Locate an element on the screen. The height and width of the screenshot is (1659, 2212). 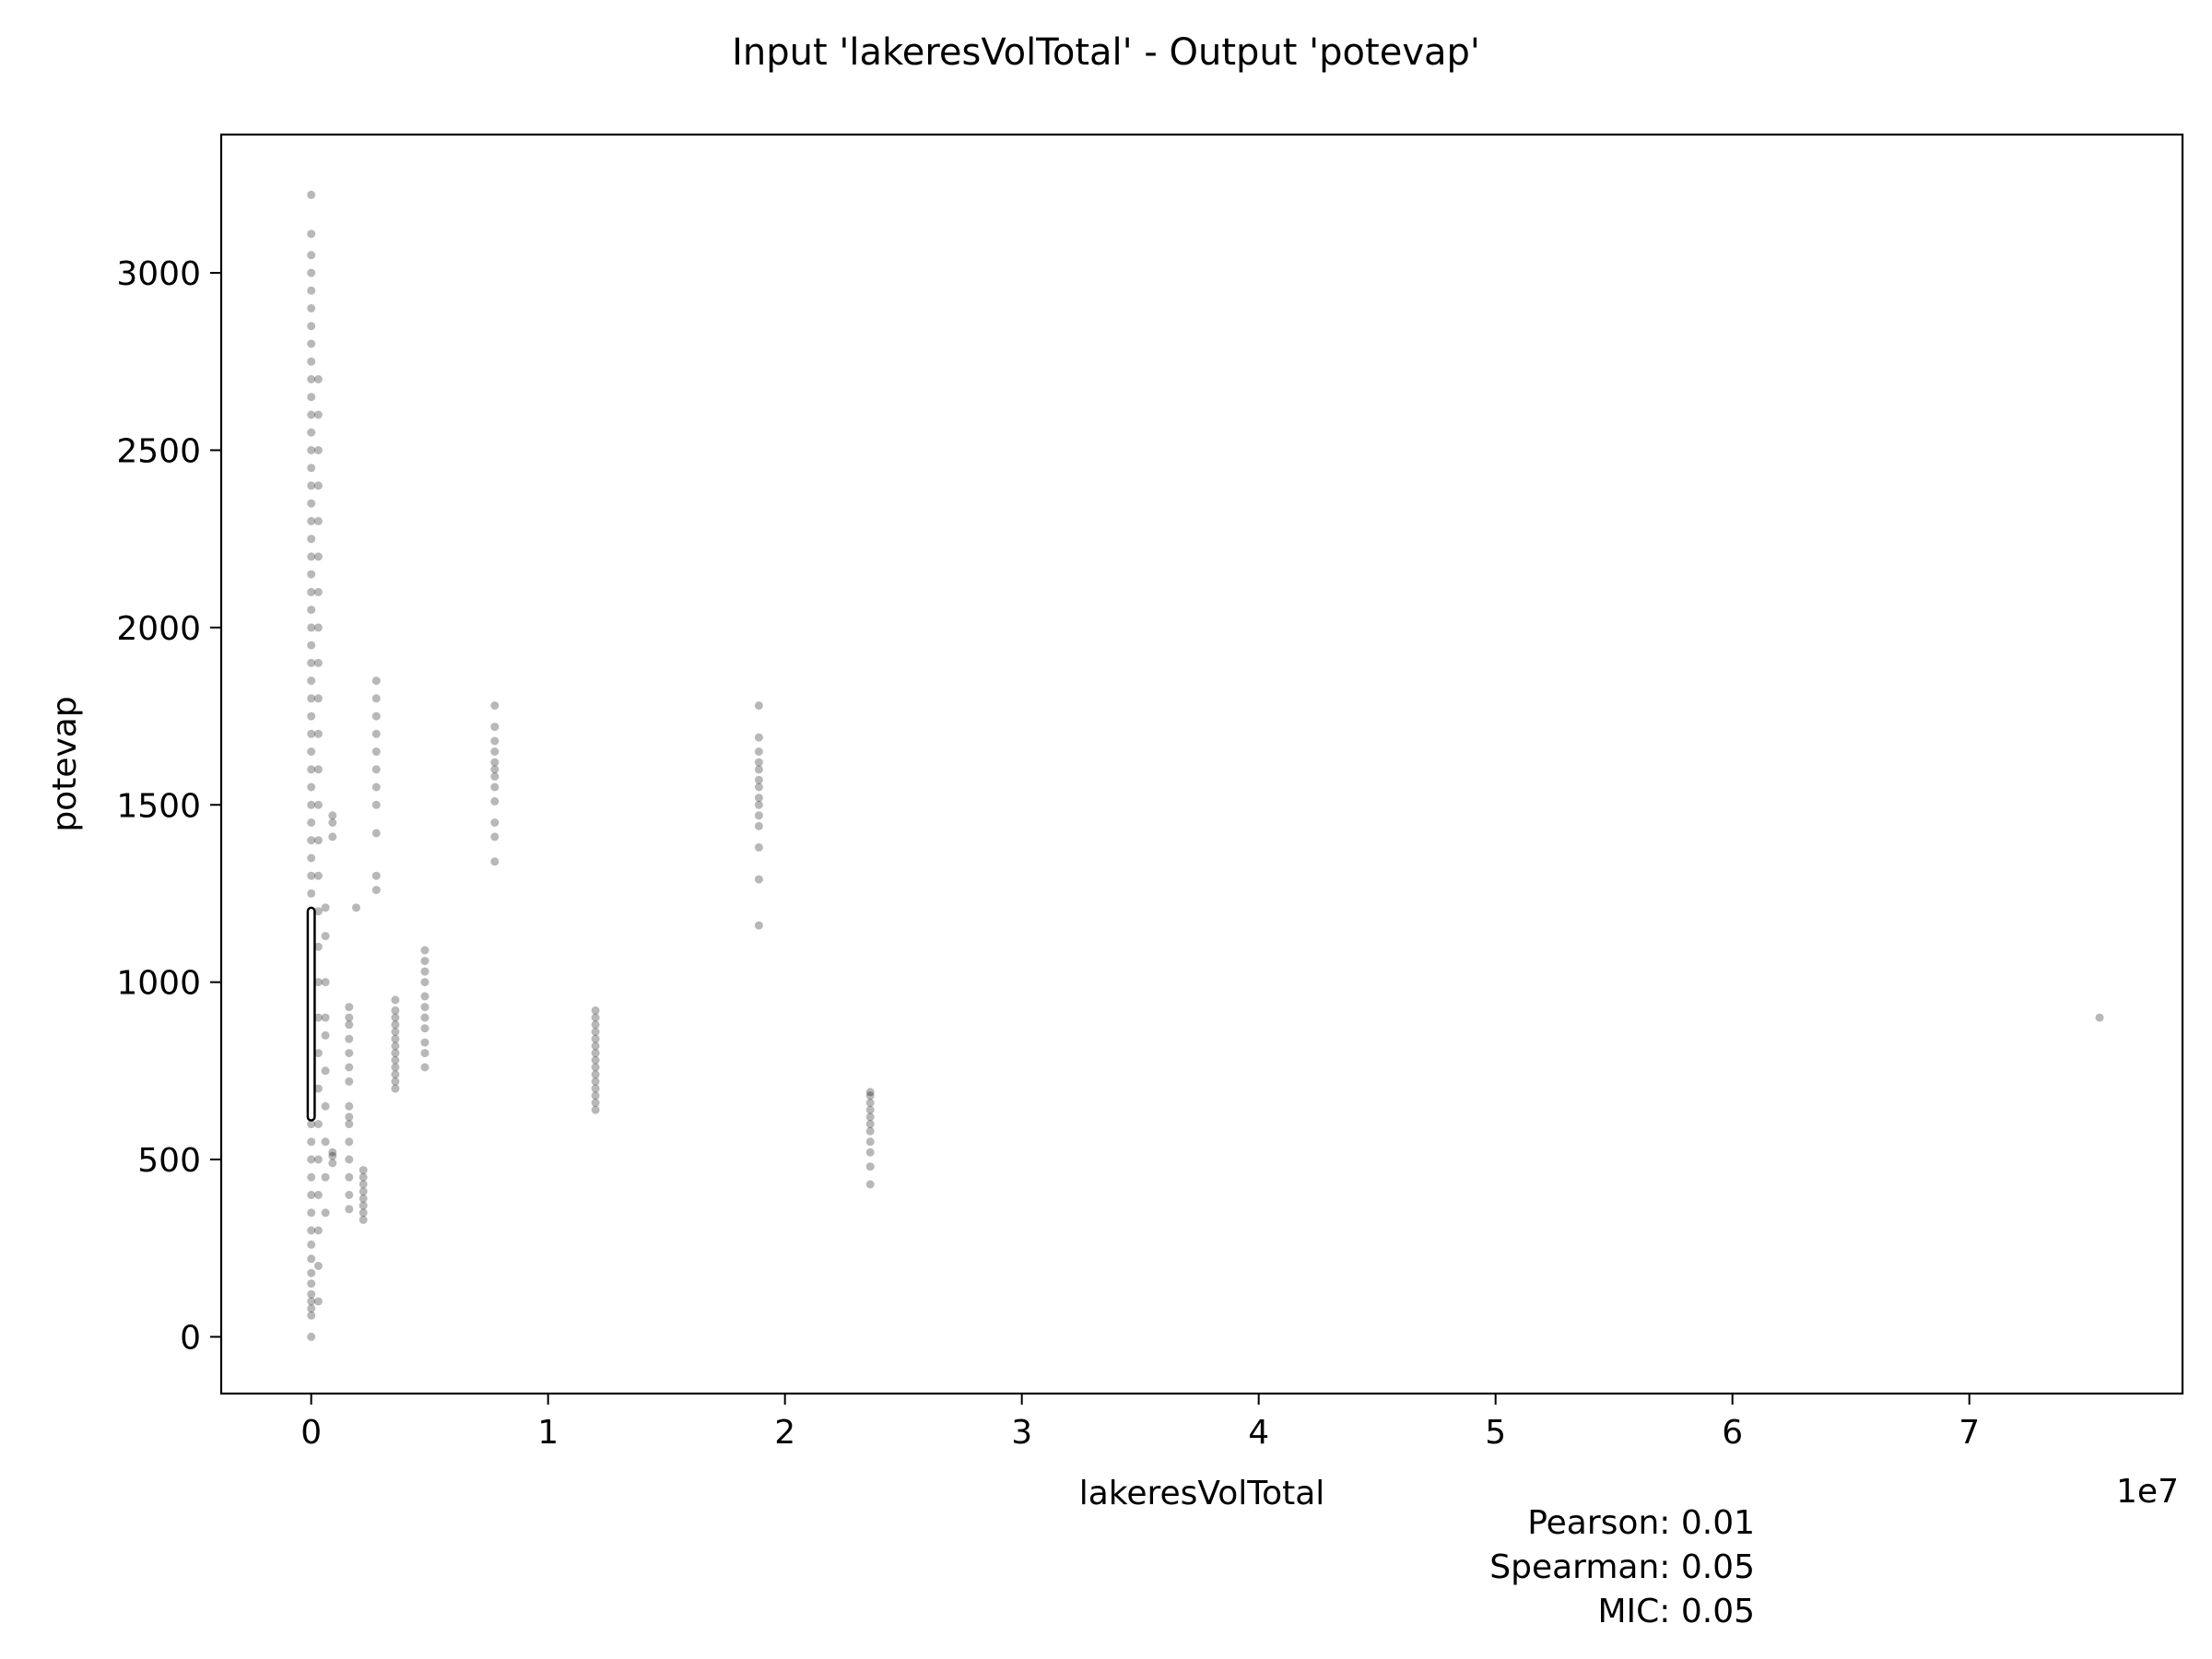
stats-pearson: Pearson: 0.01 is located at coordinates (1641, 1523).